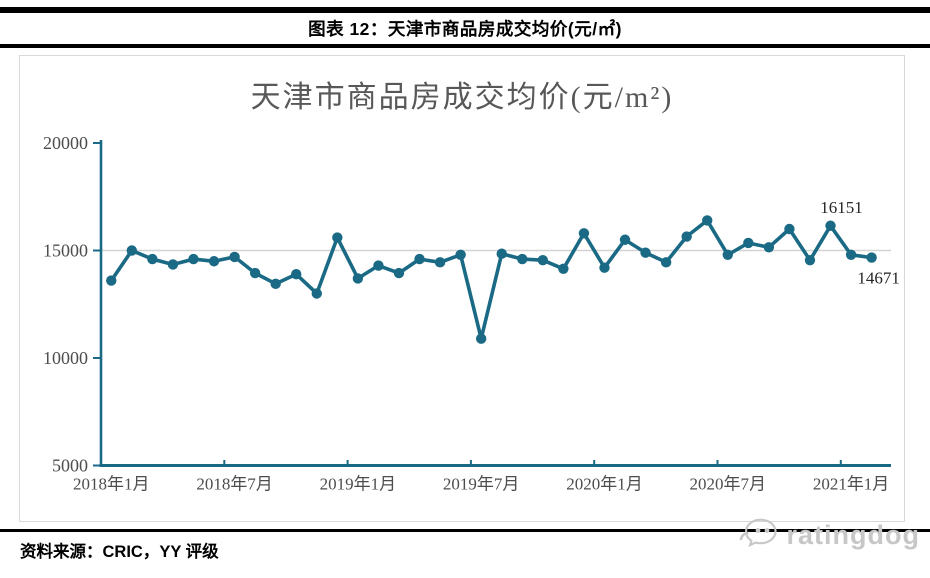 The image size is (930, 578). Describe the element at coordinates (465, 10) in the screenshot. I see `top-divider` at that location.